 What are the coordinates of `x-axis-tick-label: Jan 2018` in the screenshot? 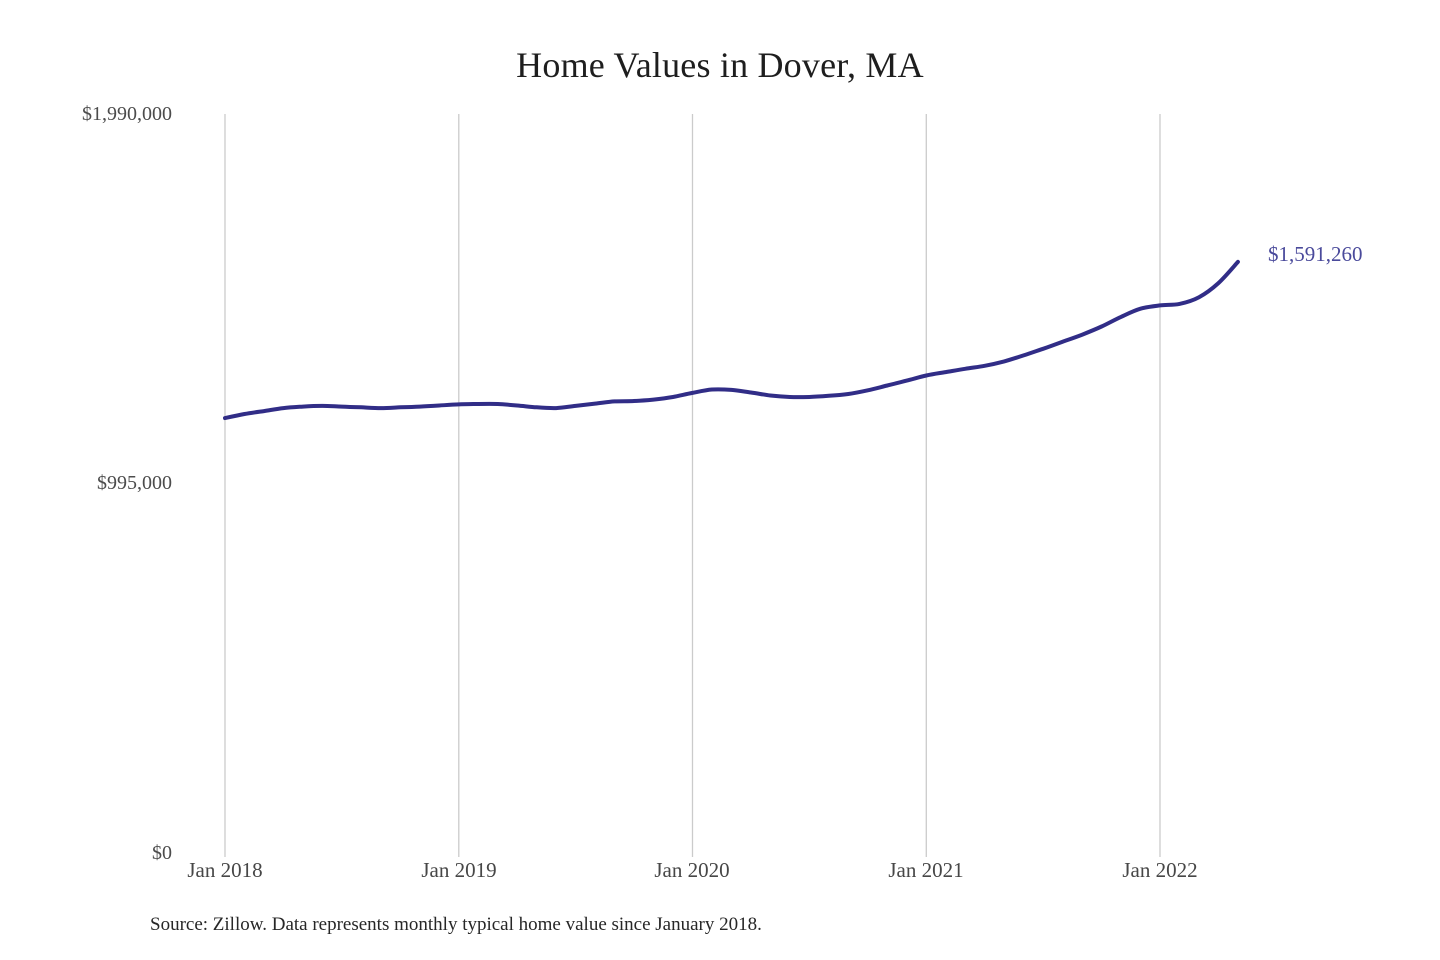 It's located at (225, 870).